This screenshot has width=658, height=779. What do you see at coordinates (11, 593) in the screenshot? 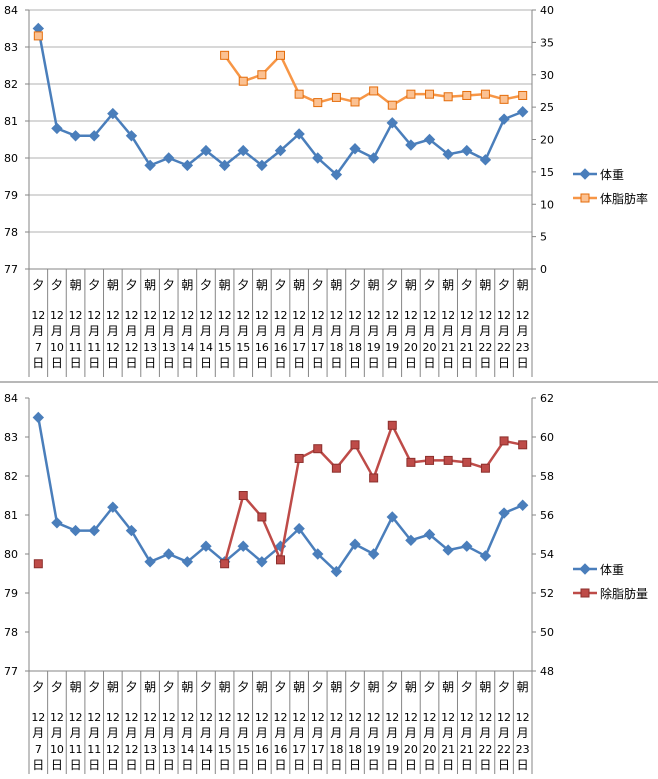
I see `y-left-tick-label: 79` at bounding box center [11, 593].